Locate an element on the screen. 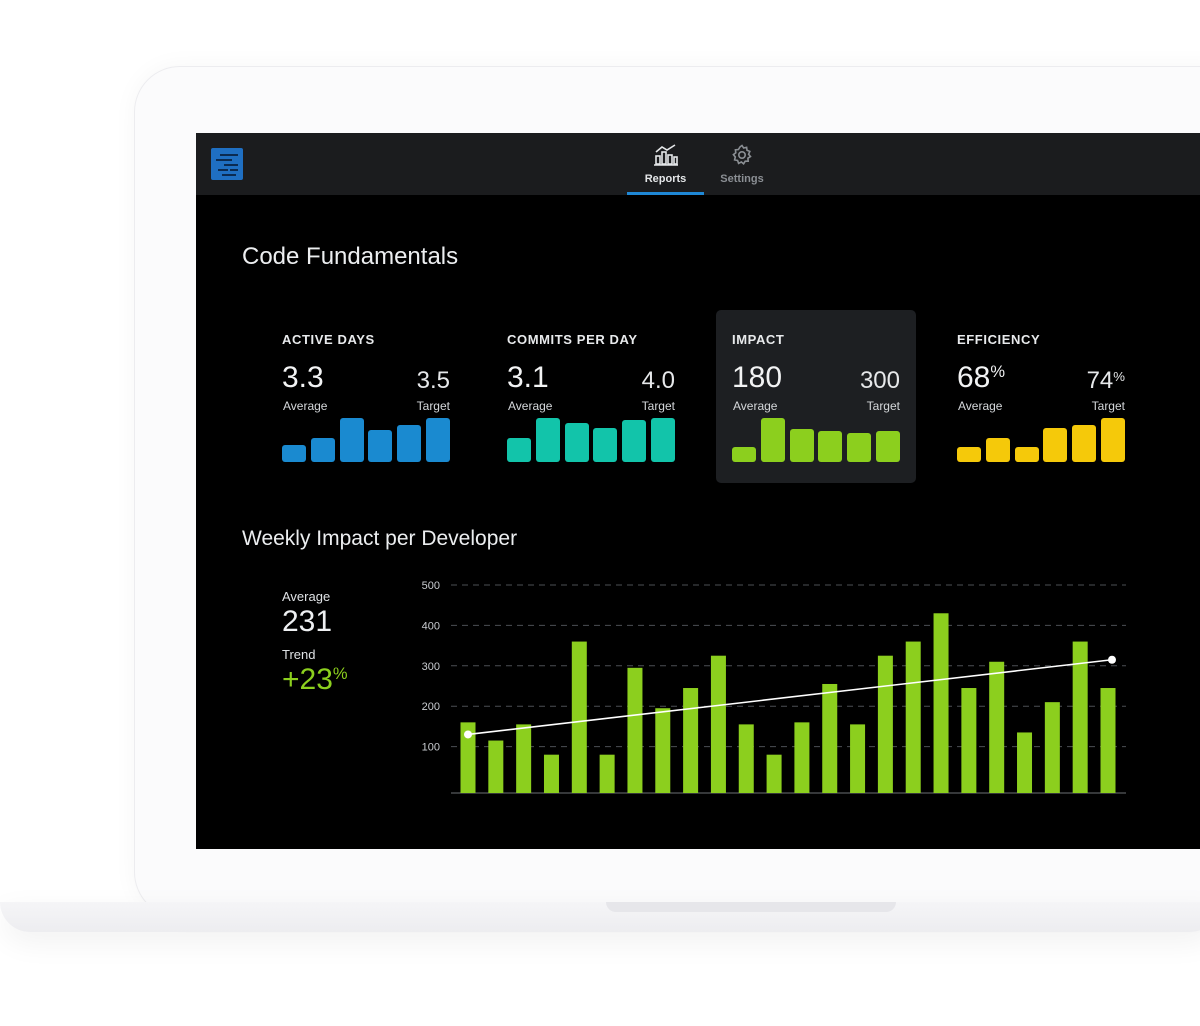  top-nav-bar: Reports Settings is located at coordinates (698, 164).